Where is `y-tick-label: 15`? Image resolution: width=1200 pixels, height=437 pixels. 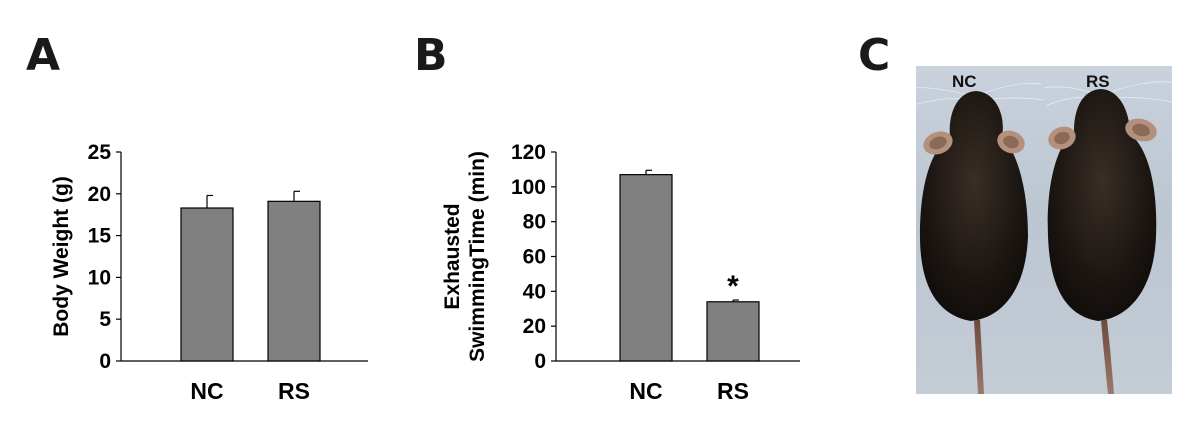
y-tick-label: 15 is located at coordinates (100, 236).